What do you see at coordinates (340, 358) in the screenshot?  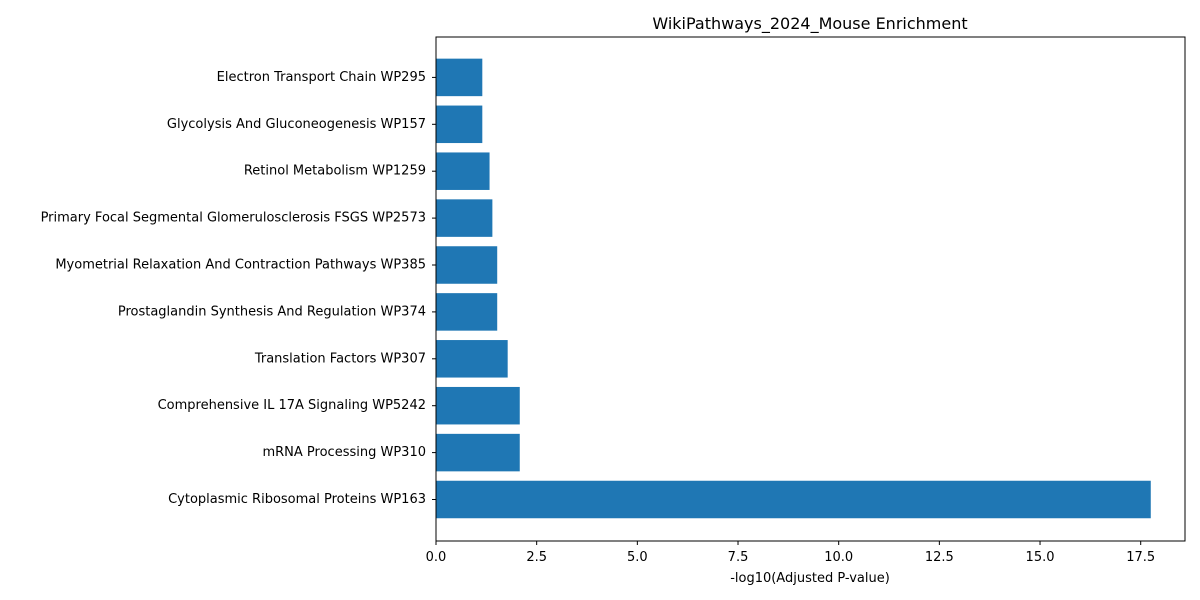 I see `y-tick-label: Translation Factors WP307` at bounding box center [340, 358].